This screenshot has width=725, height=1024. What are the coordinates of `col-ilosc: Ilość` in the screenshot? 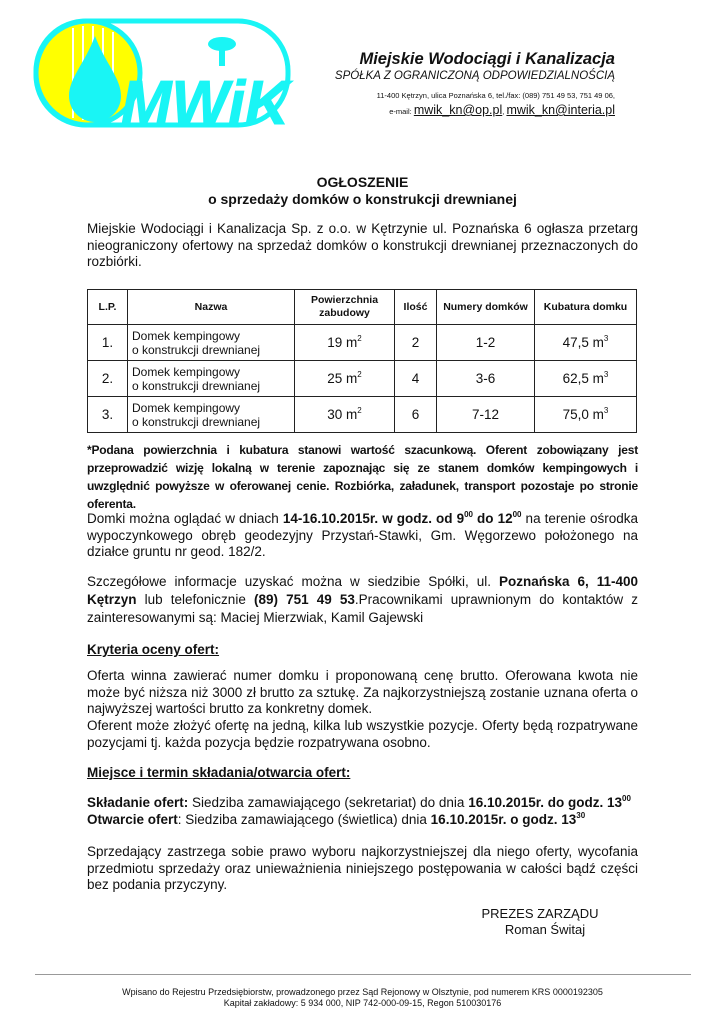 It's located at (415, 307).